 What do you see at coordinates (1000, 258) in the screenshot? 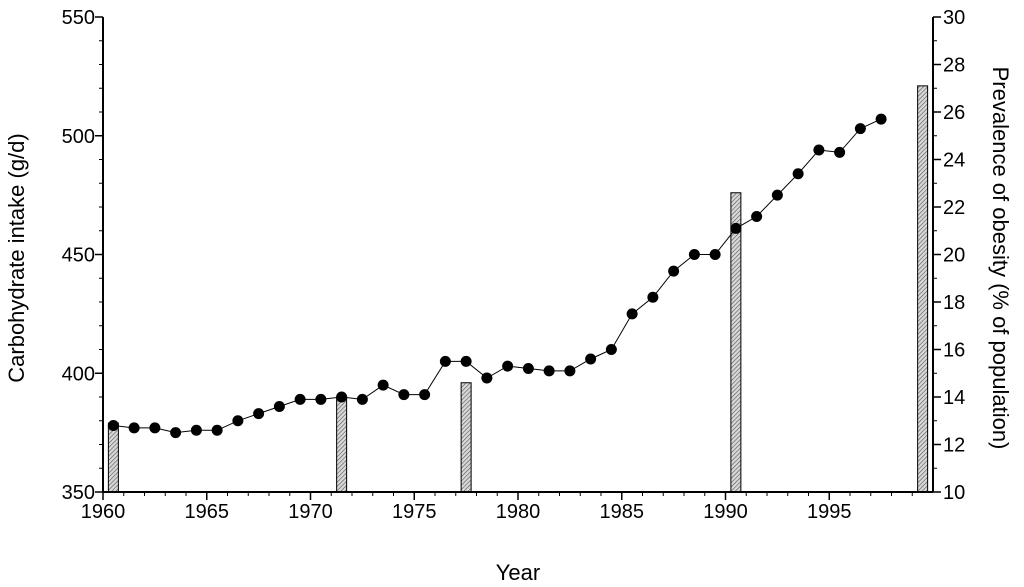
I see `y-axis-right-label: Prevalence of obesity (% of population)` at bounding box center [1000, 258].